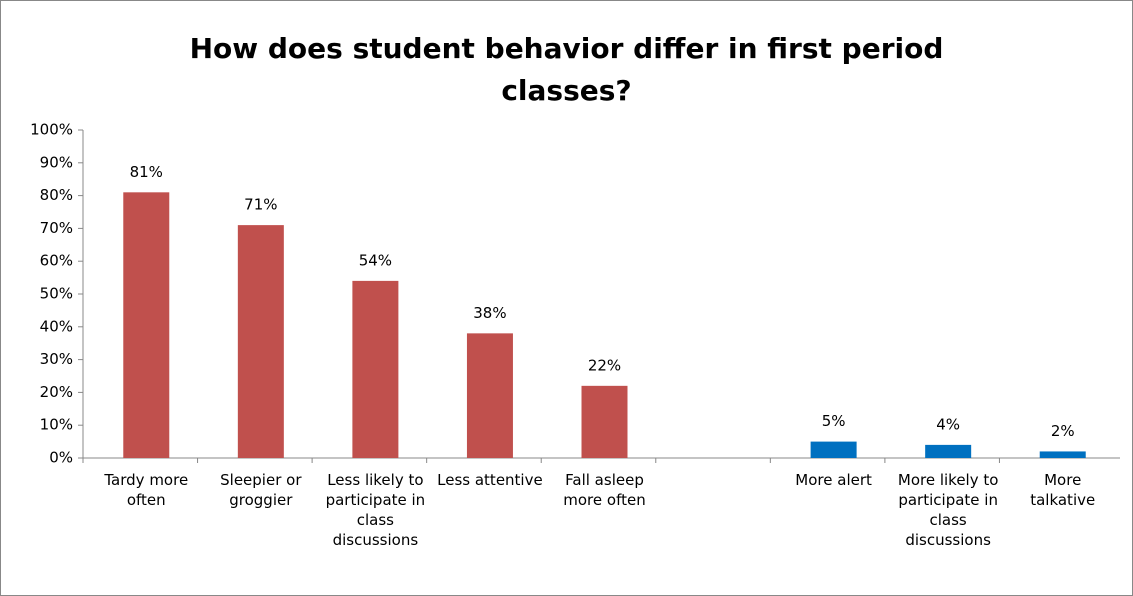 The height and width of the screenshot is (596, 1133). What do you see at coordinates (56, 326) in the screenshot?
I see `y-tick-label: 40%` at bounding box center [56, 326].